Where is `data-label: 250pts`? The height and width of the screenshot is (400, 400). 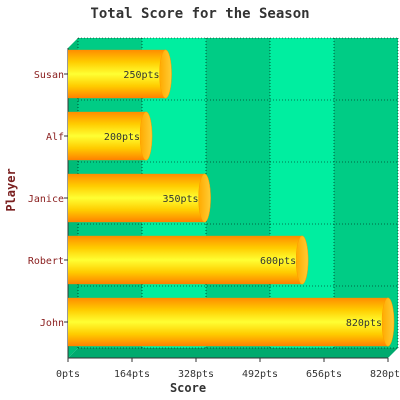
data-label: 250pts is located at coordinates (141, 75).